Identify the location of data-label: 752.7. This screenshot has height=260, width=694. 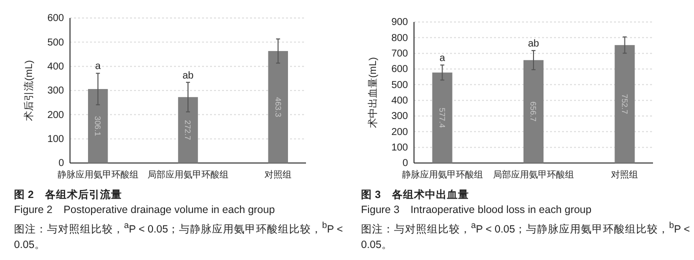
(624, 104).